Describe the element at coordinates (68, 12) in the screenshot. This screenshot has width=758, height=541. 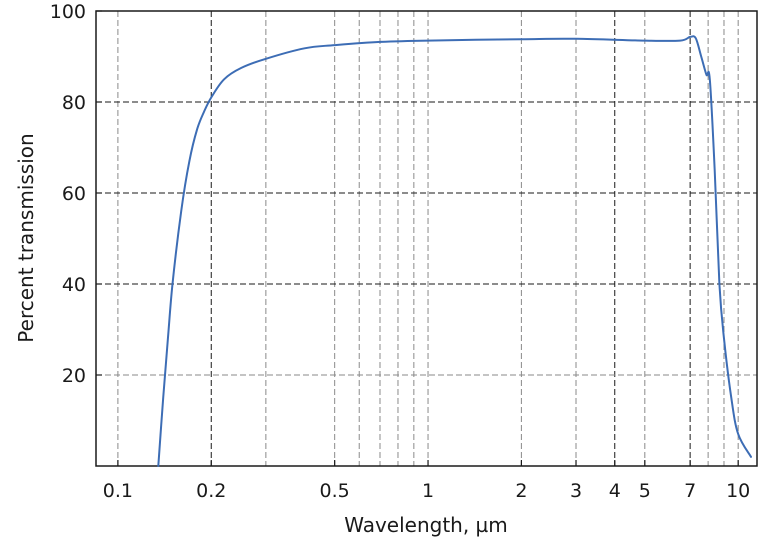
I see `y-tick-label: 100` at that location.